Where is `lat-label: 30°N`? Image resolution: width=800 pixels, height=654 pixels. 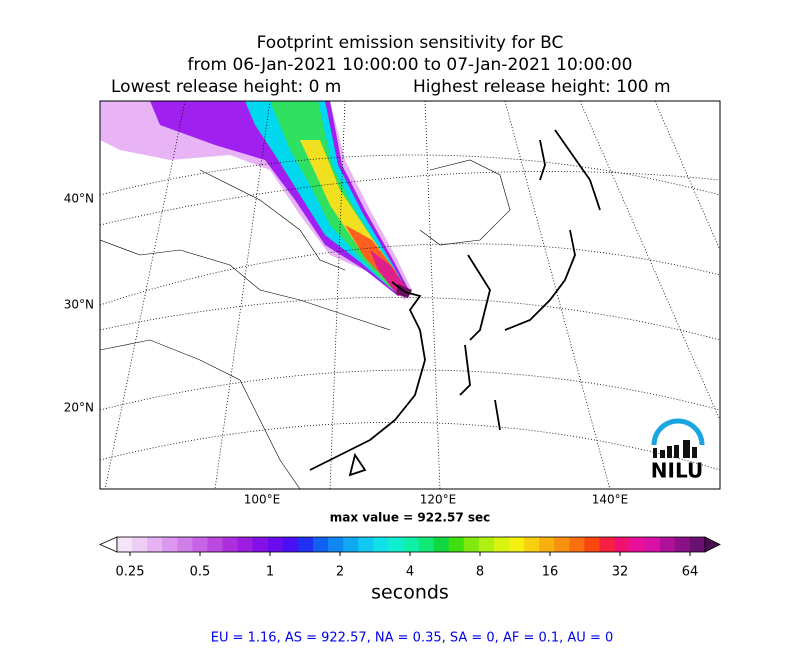
lat-label: 30°N is located at coordinates (79, 305).